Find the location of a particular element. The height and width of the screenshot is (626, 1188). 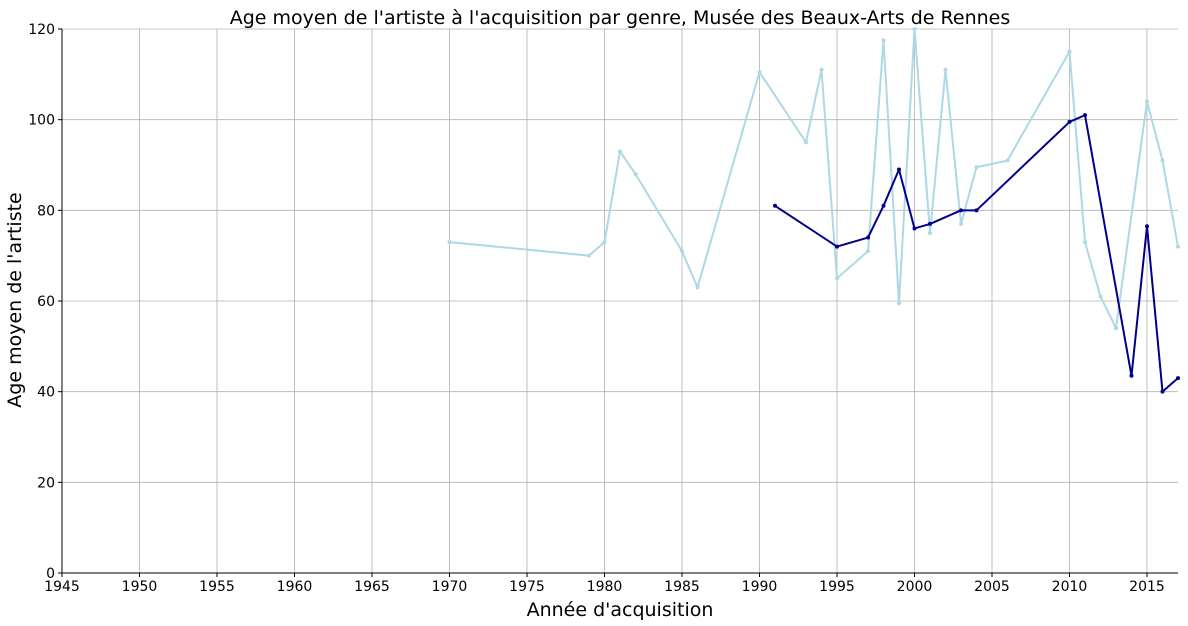

x-tick-label: 1960 is located at coordinates (295, 587).